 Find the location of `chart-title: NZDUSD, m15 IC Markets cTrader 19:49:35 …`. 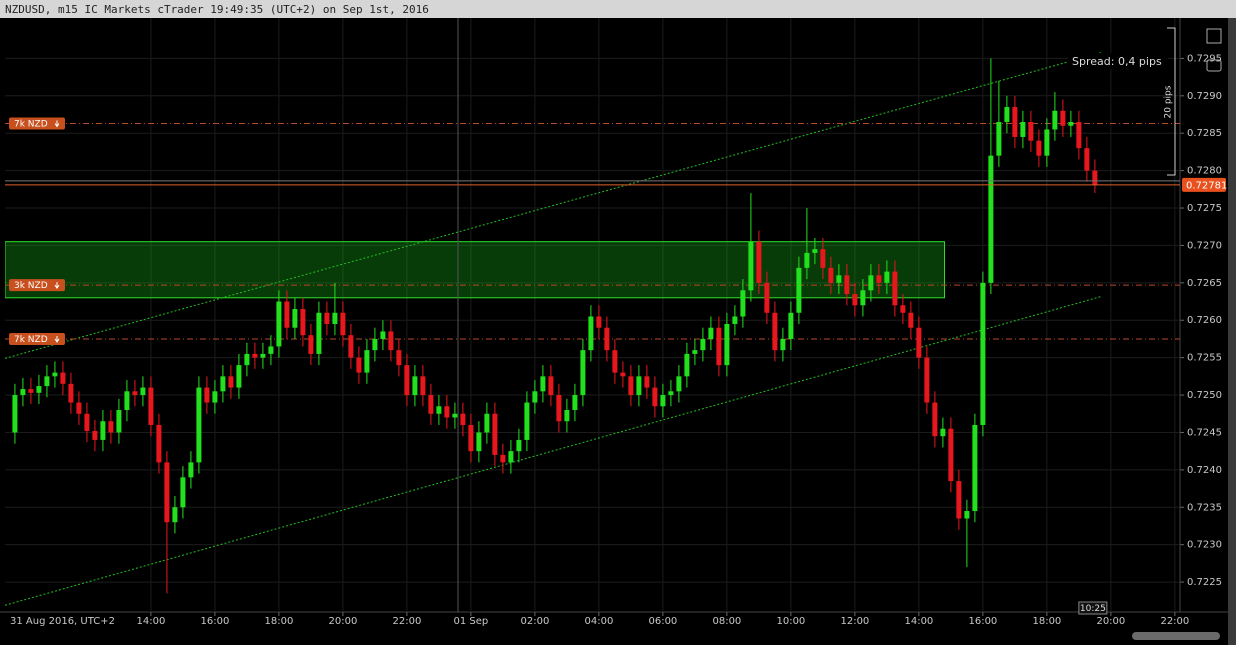

chart-title: NZDUSD, m15 IC Markets cTrader 19:49:35 … is located at coordinates (217, 9).